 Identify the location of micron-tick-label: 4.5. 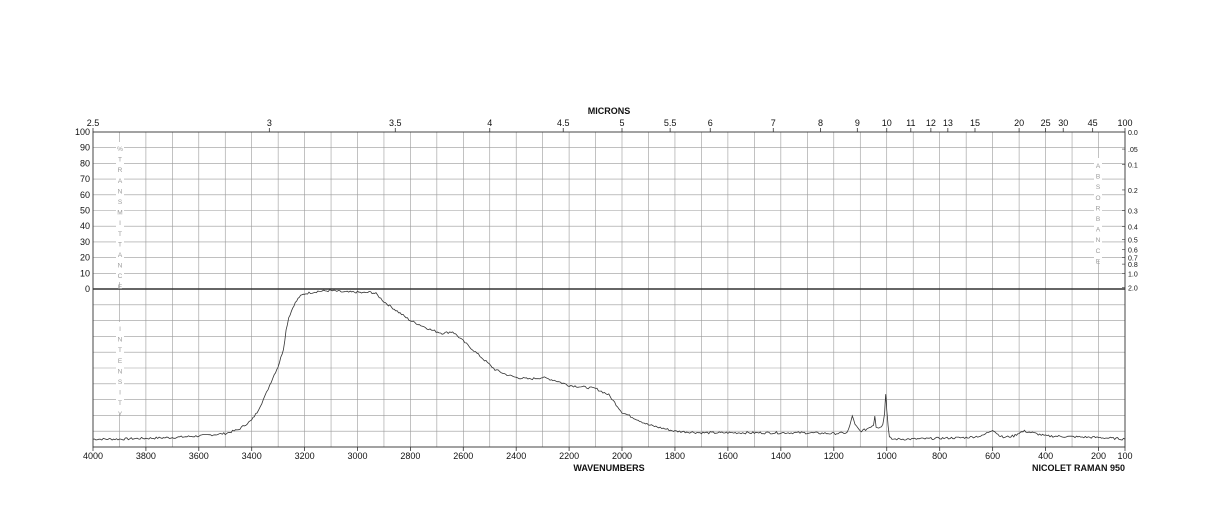
(563, 123).